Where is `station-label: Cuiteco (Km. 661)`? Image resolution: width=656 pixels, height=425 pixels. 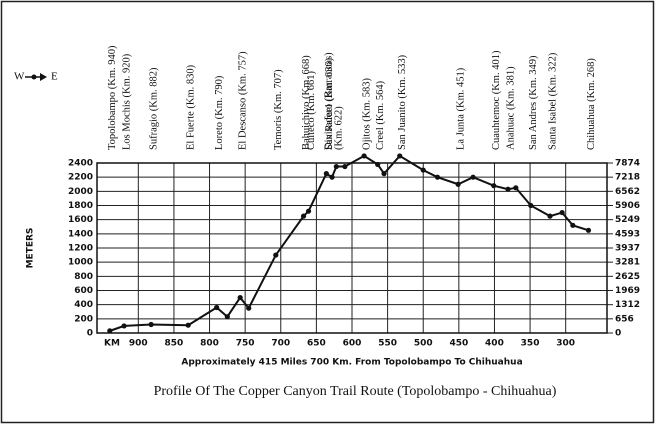
station-label: Cuiteco (Km. 661) is located at coordinates (311, 110).